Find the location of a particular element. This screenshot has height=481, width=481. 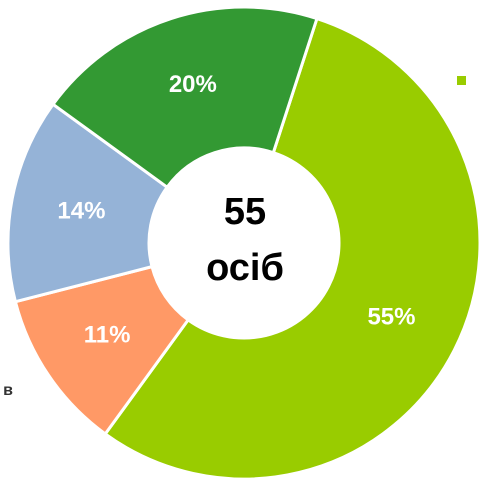

center-text: 55 is located at coordinates (245, 212).